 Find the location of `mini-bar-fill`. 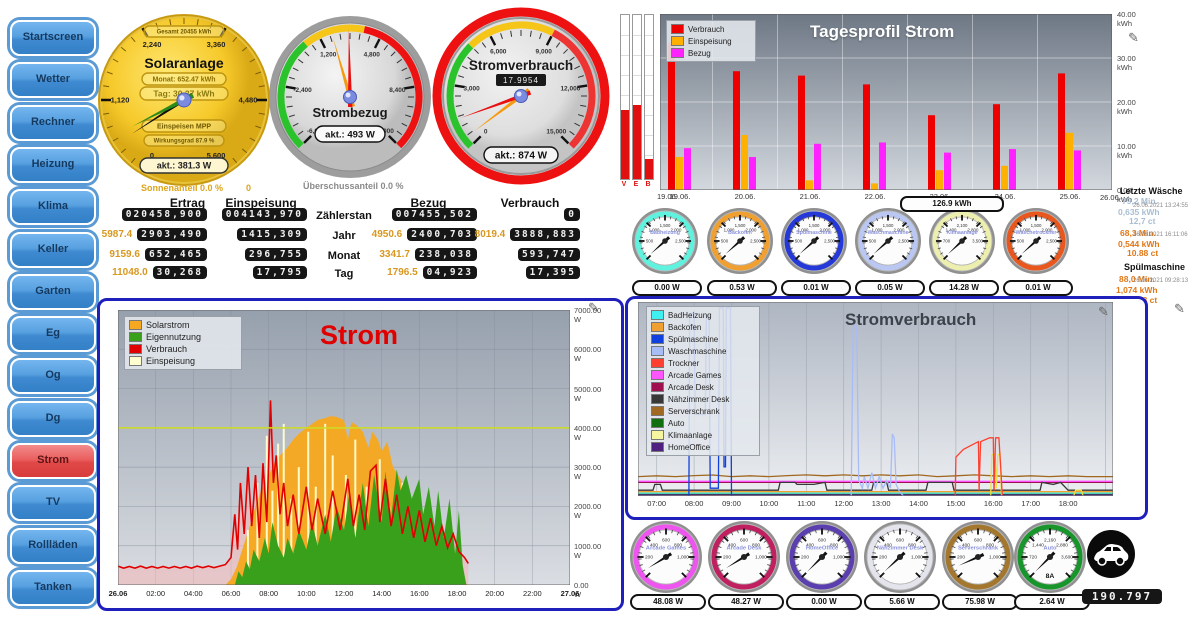

mini-bar-fill is located at coordinates (637, 142).